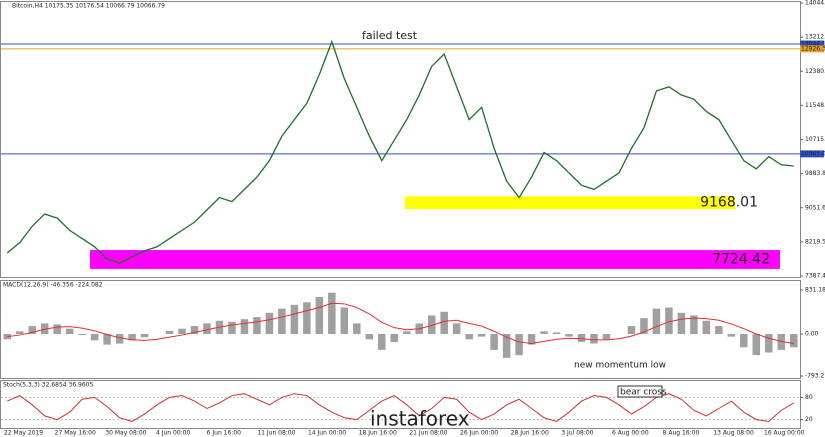 Image resolution: width=825 pixels, height=437 pixels. What do you see at coordinates (815, 139) in the screenshot?
I see `y-tick-label: 10715.92` at bounding box center [815, 139].